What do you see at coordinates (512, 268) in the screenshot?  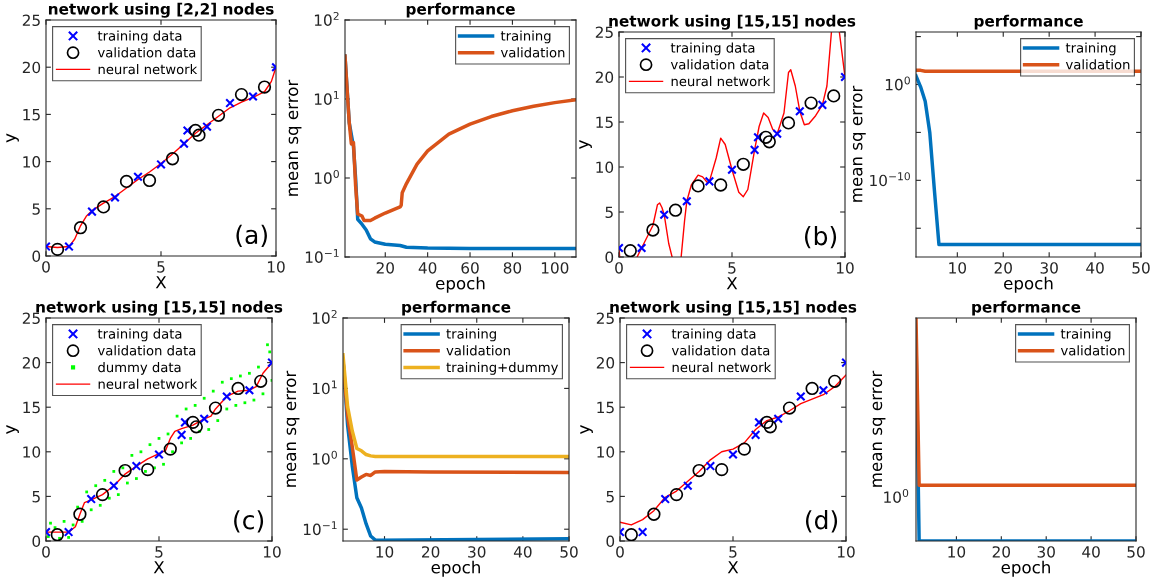 I see `x-tick-label: 80` at bounding box center [512, 268].